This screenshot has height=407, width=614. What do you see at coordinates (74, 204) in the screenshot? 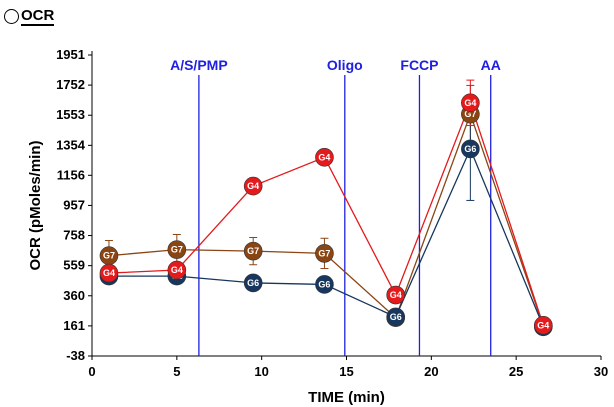
I see `y-tick-label: 957` at bounding box center [74, 204].